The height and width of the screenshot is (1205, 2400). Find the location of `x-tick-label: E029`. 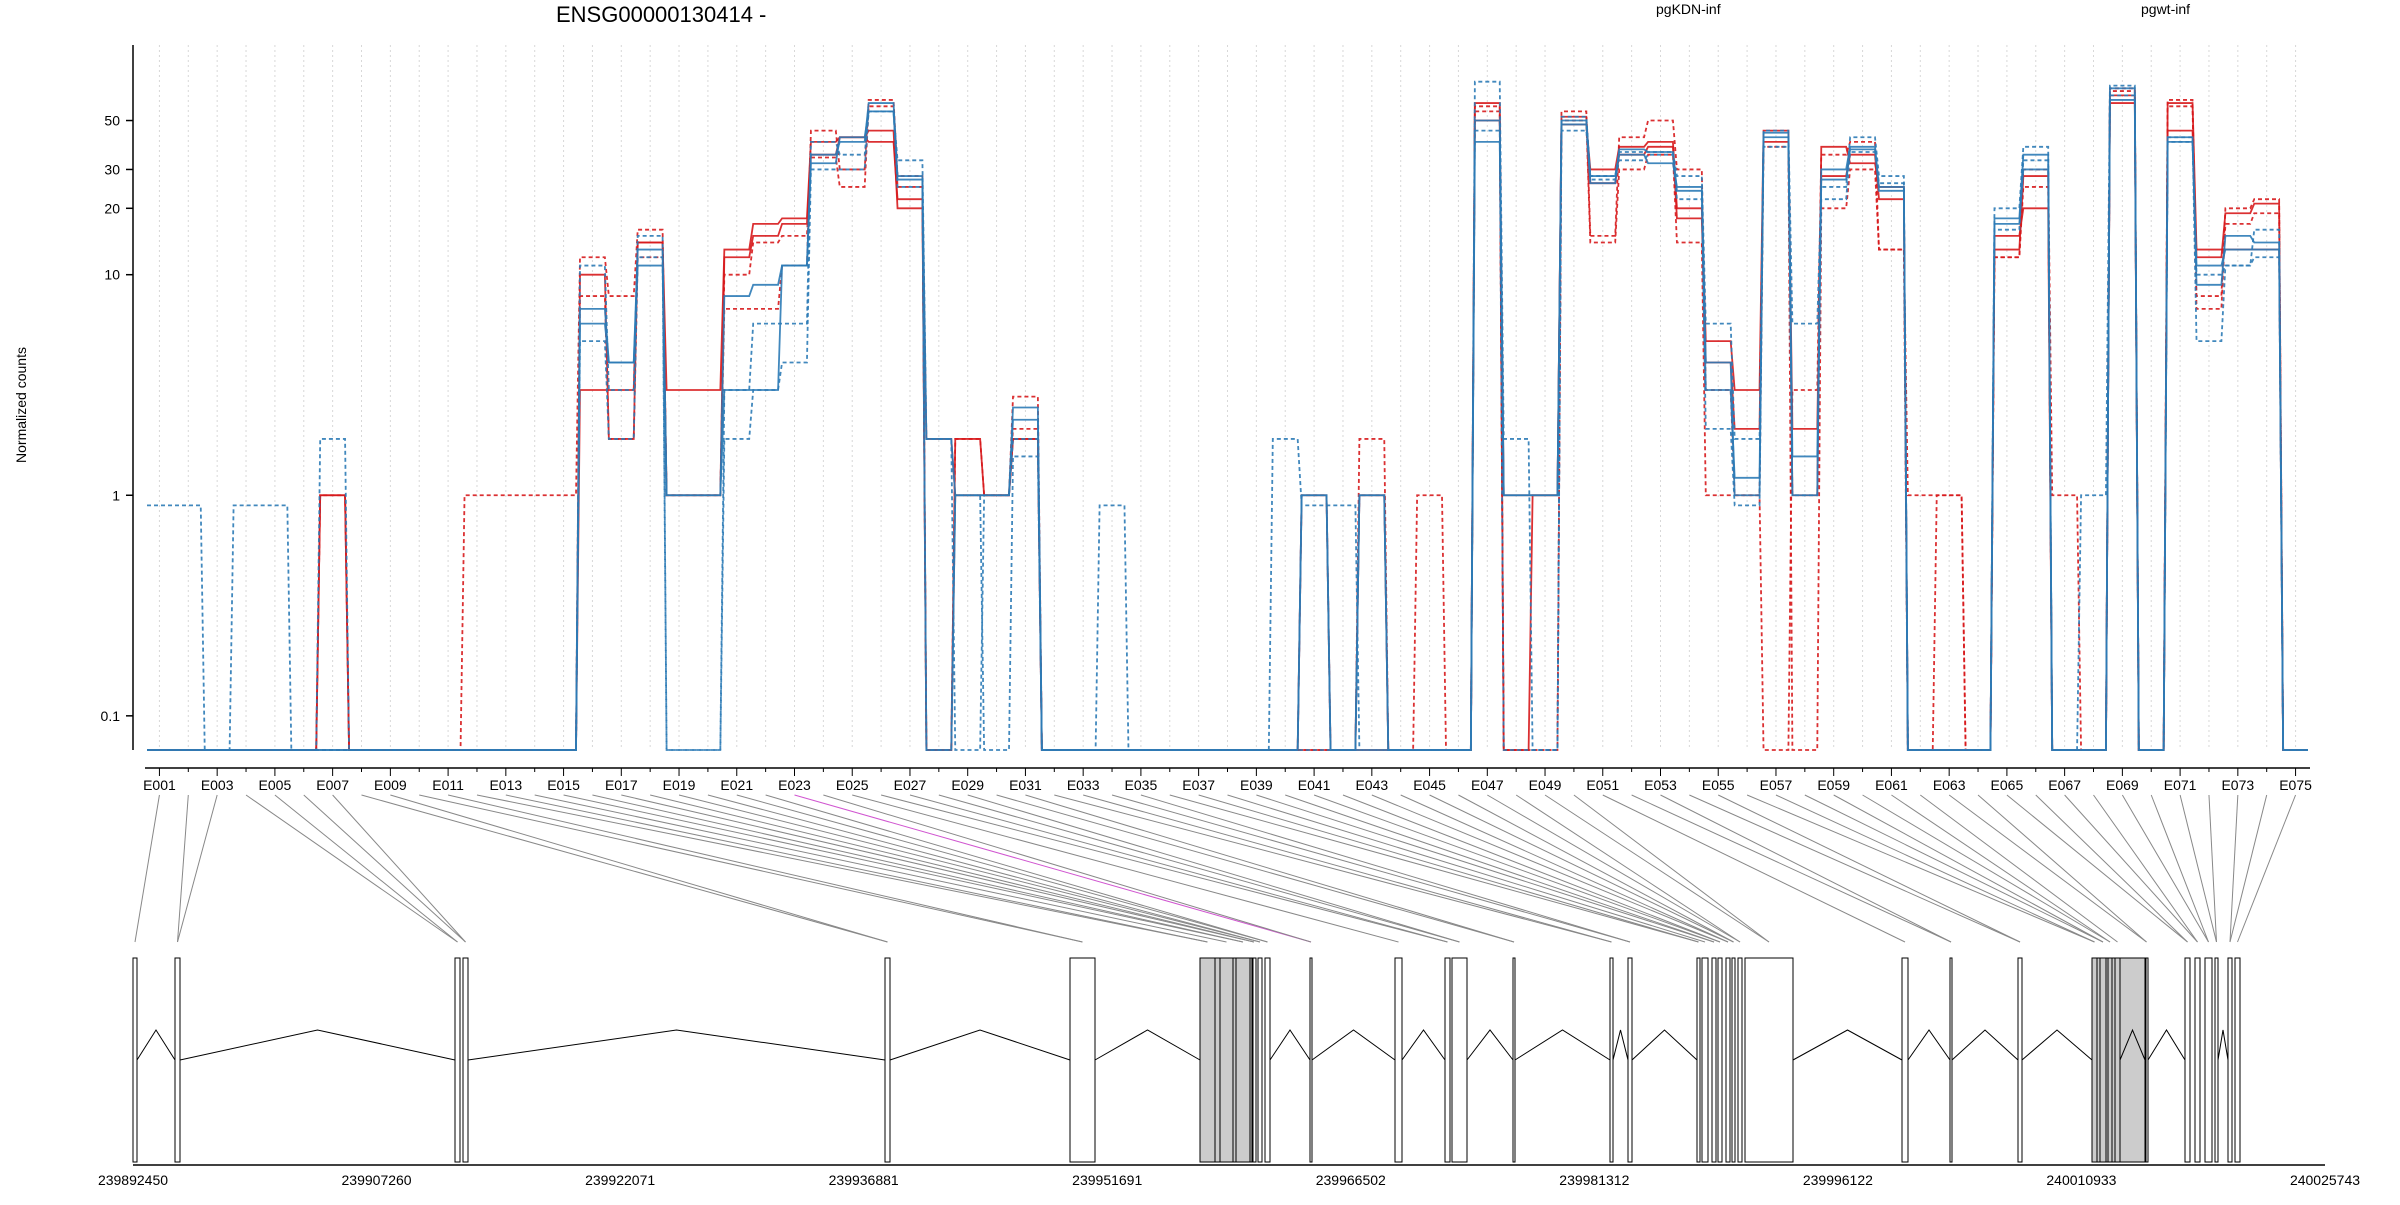

x-tick-label: E029 is located at coordinates (967, 785).